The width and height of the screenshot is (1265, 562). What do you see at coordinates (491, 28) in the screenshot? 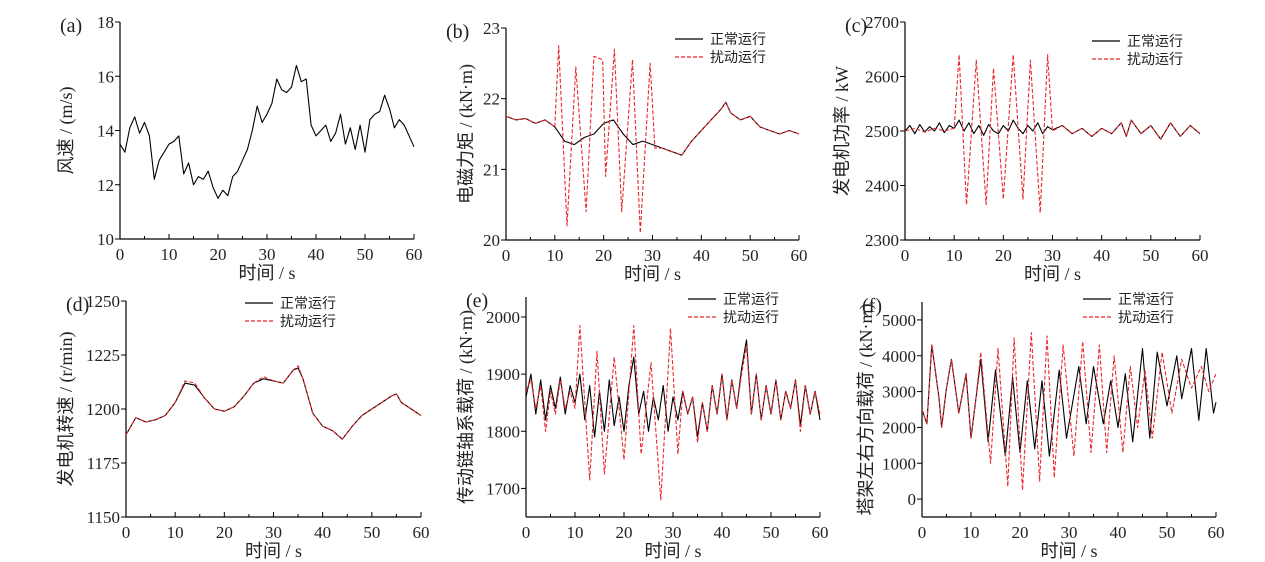
I see `y-tick-label: 23` at bounding box center [491, 28].